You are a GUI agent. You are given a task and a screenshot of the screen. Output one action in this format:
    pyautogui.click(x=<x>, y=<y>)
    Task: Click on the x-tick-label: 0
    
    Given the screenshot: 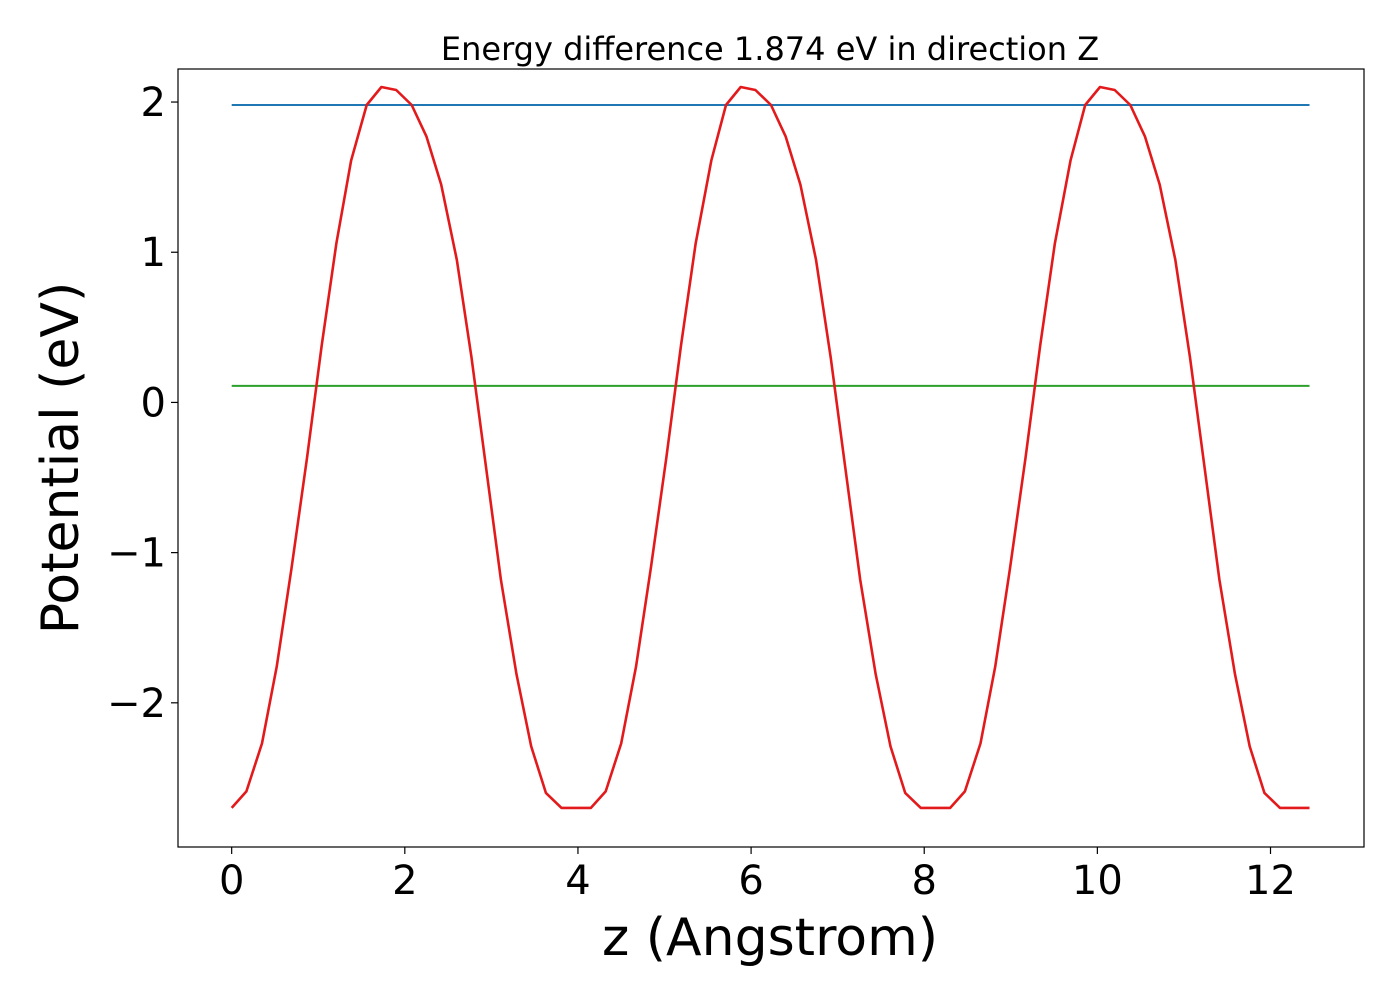 What is the action you would take?
    pyautogui.click(x=231, y=881)
    